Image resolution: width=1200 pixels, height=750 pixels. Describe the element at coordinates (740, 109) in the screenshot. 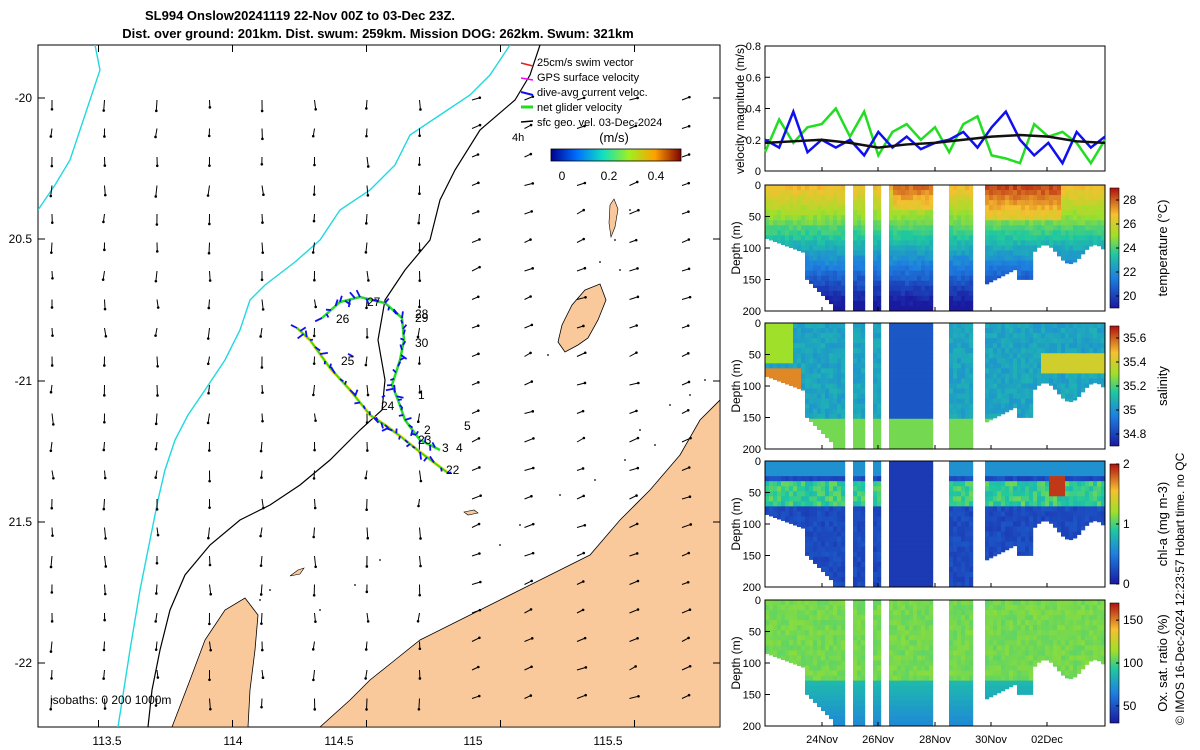

I see `velocity-ylabel: velocity magnitude (m/s)` at that location.